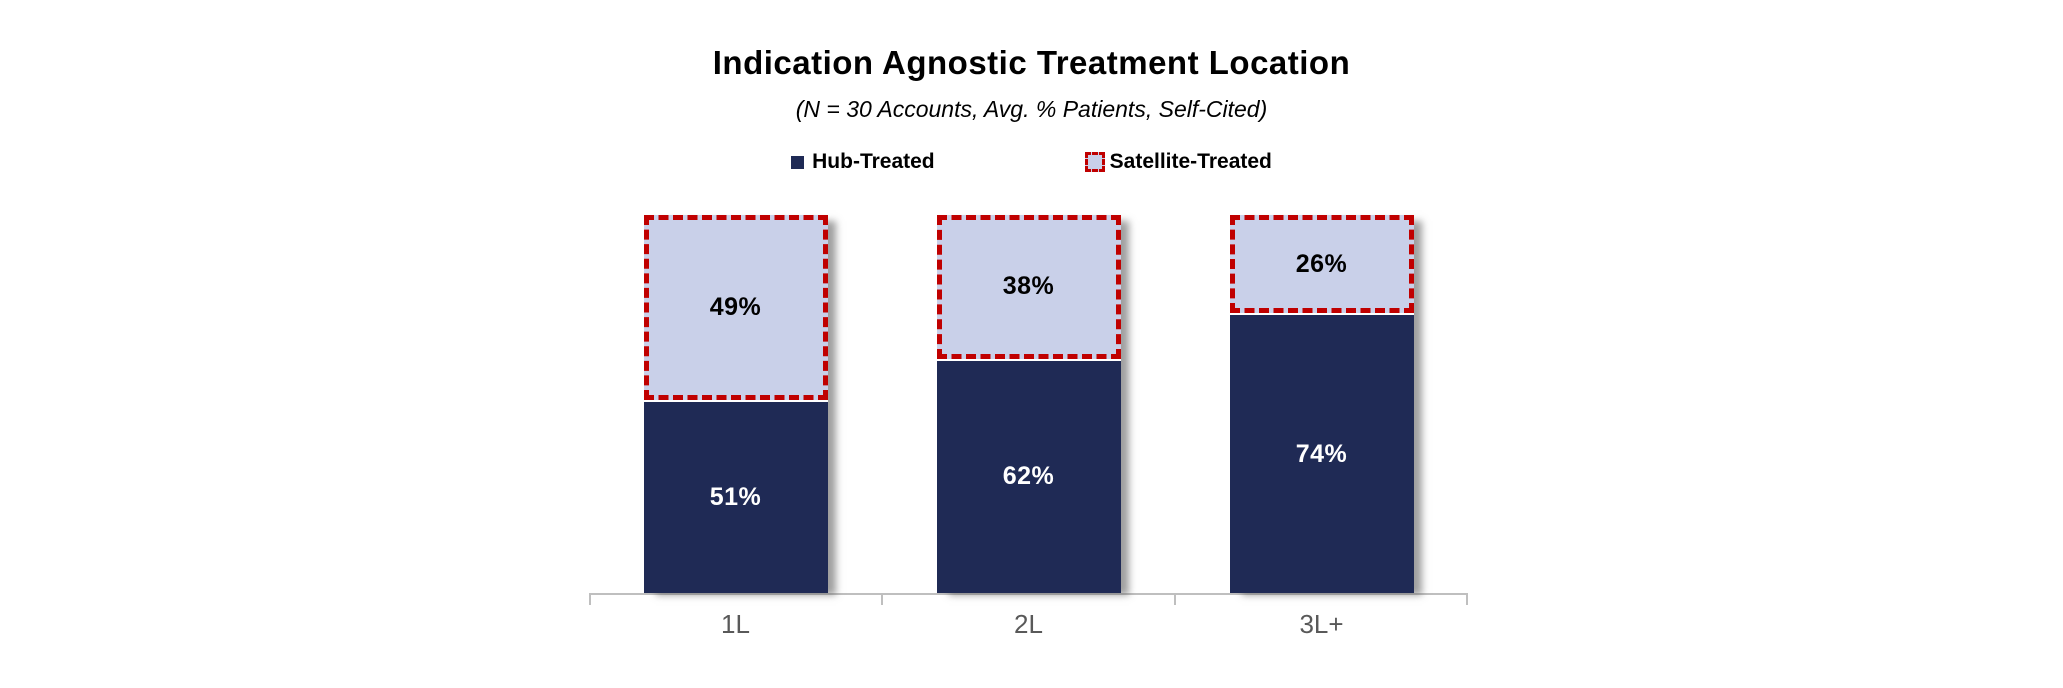 The height and width of the screenshot is (688, 2063). I want to click on hub-segment: 62%, so click(1028, 476).